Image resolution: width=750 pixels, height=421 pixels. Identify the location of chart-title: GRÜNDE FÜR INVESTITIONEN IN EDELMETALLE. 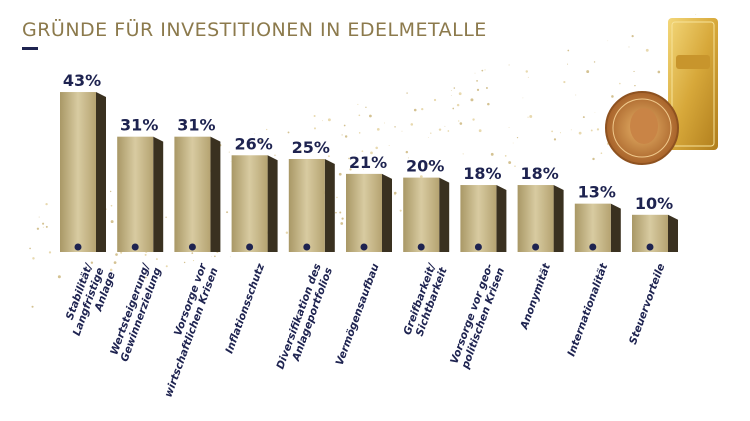
(254, 29).